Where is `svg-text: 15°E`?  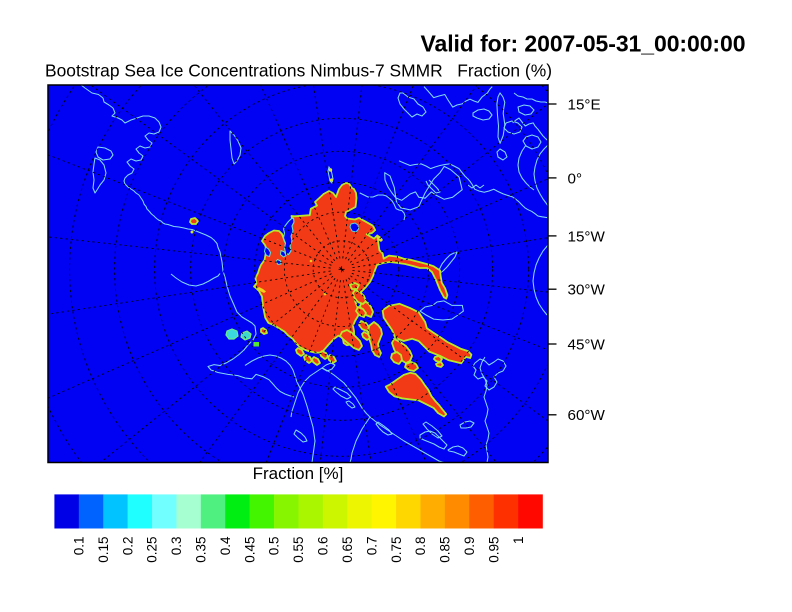 svg-text: 15°E is located at coordinates (584, 104).